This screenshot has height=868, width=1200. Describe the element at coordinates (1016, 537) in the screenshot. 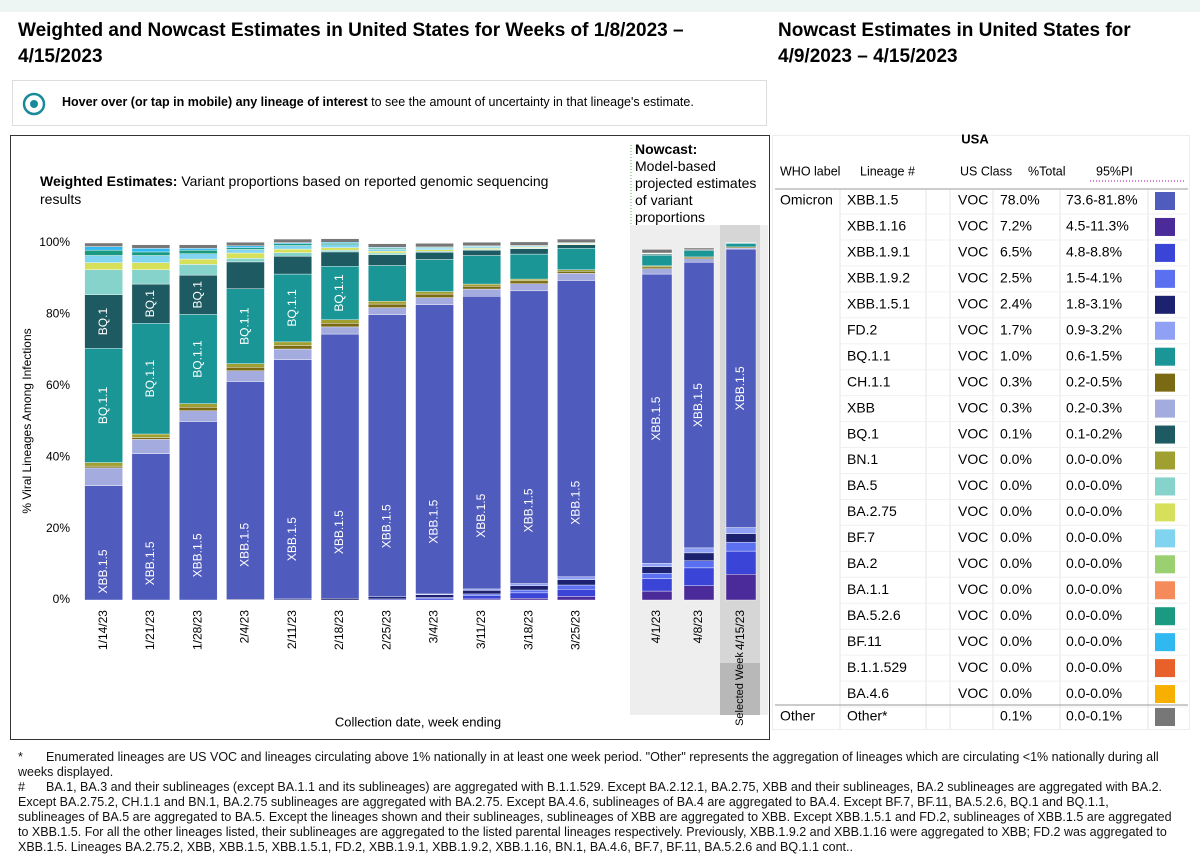

I see `table-cell: 0.0%` at that location.